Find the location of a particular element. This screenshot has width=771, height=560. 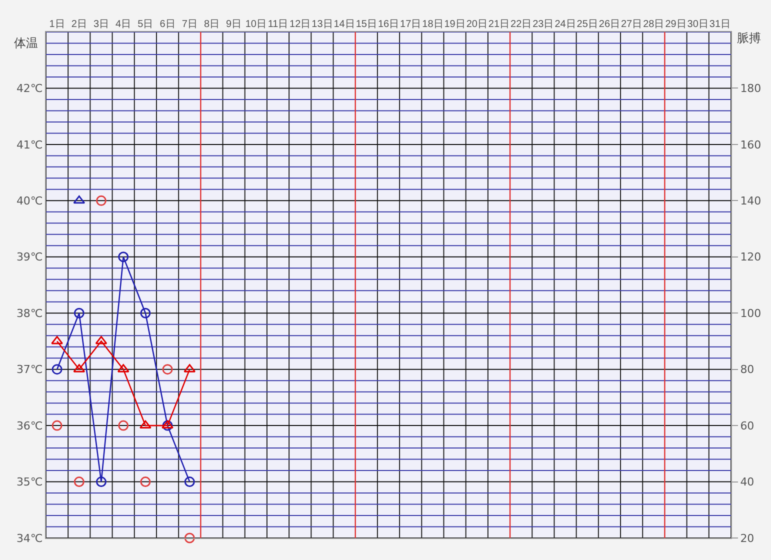

x-tick-label: 1日 is located at coordinates (57, 24).